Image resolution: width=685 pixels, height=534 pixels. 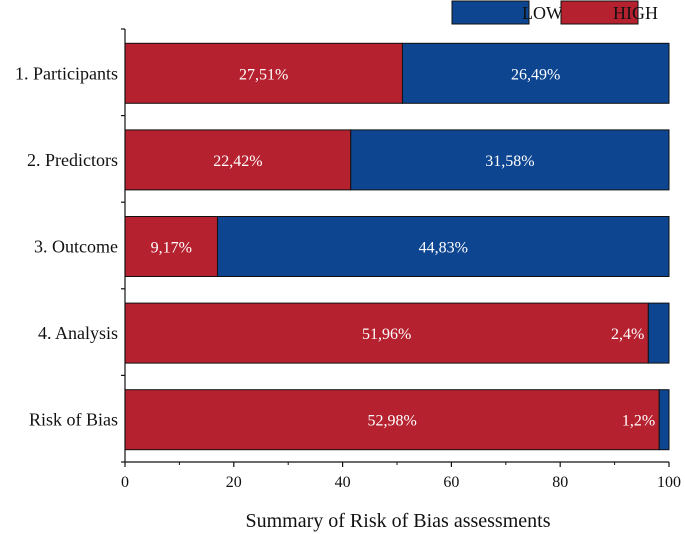 What do you see at coordinates (234, 482) in the screenshot?
I see `x-tick-label-1: 20` at bounding box center [234, 482].